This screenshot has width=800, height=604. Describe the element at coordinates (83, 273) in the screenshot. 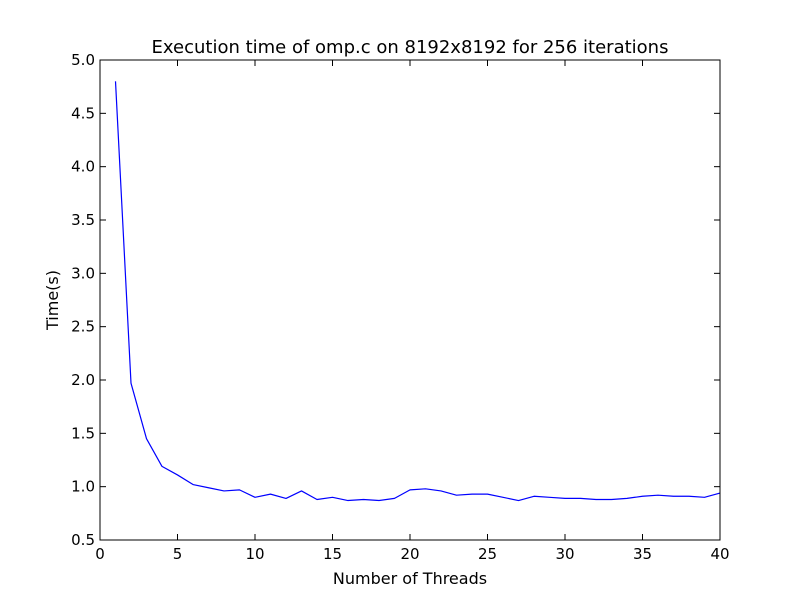

I see `y-tick-label: 3.0` at that location.